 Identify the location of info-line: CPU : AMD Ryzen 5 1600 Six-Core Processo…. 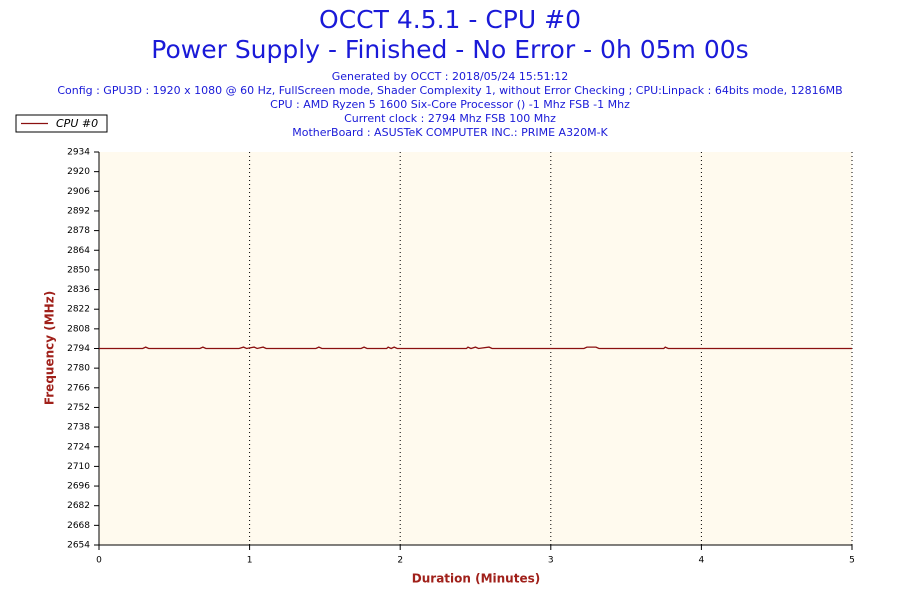
(450, 104).